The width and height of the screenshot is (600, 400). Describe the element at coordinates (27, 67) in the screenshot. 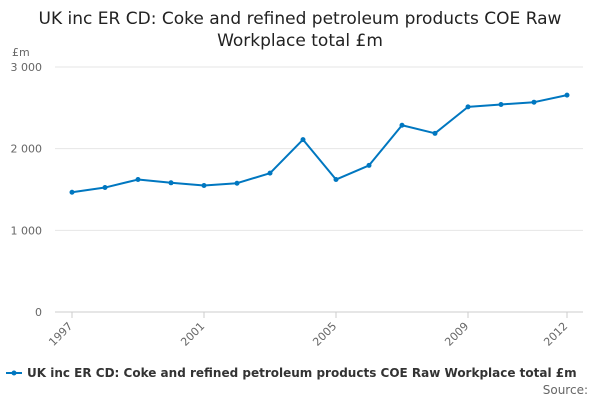

I see `y-tick-label: 3 000` at that location.